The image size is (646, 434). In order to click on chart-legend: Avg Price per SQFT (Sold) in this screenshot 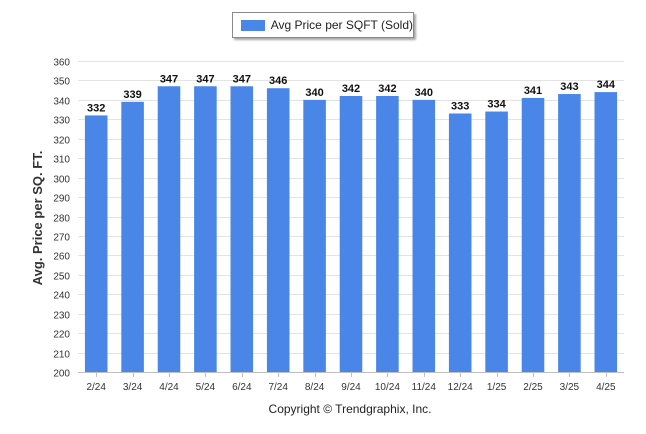, I will do `click(323, 25)`.